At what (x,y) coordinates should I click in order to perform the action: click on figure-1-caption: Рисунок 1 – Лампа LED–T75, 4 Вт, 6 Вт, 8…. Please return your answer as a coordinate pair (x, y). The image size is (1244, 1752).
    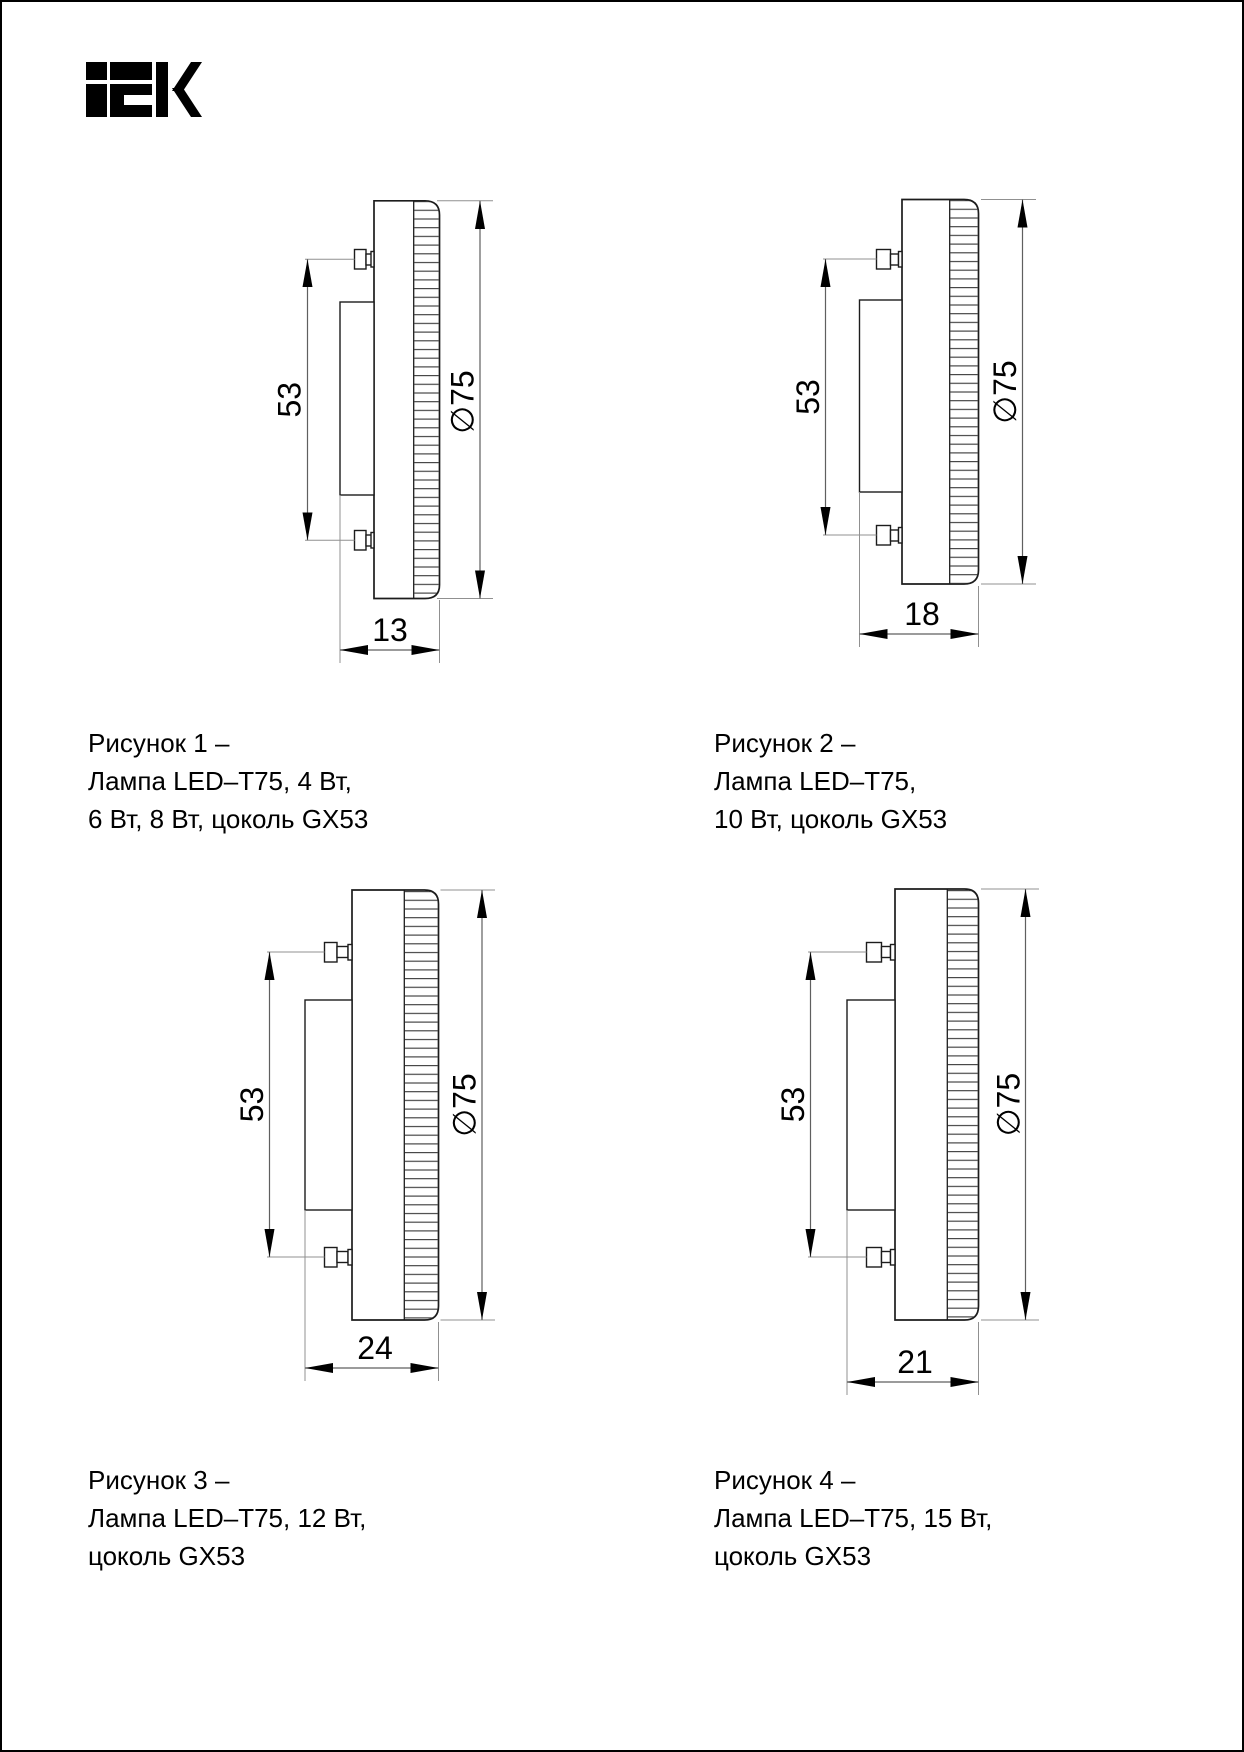
    Looking at the image, I should click on (228, 781).